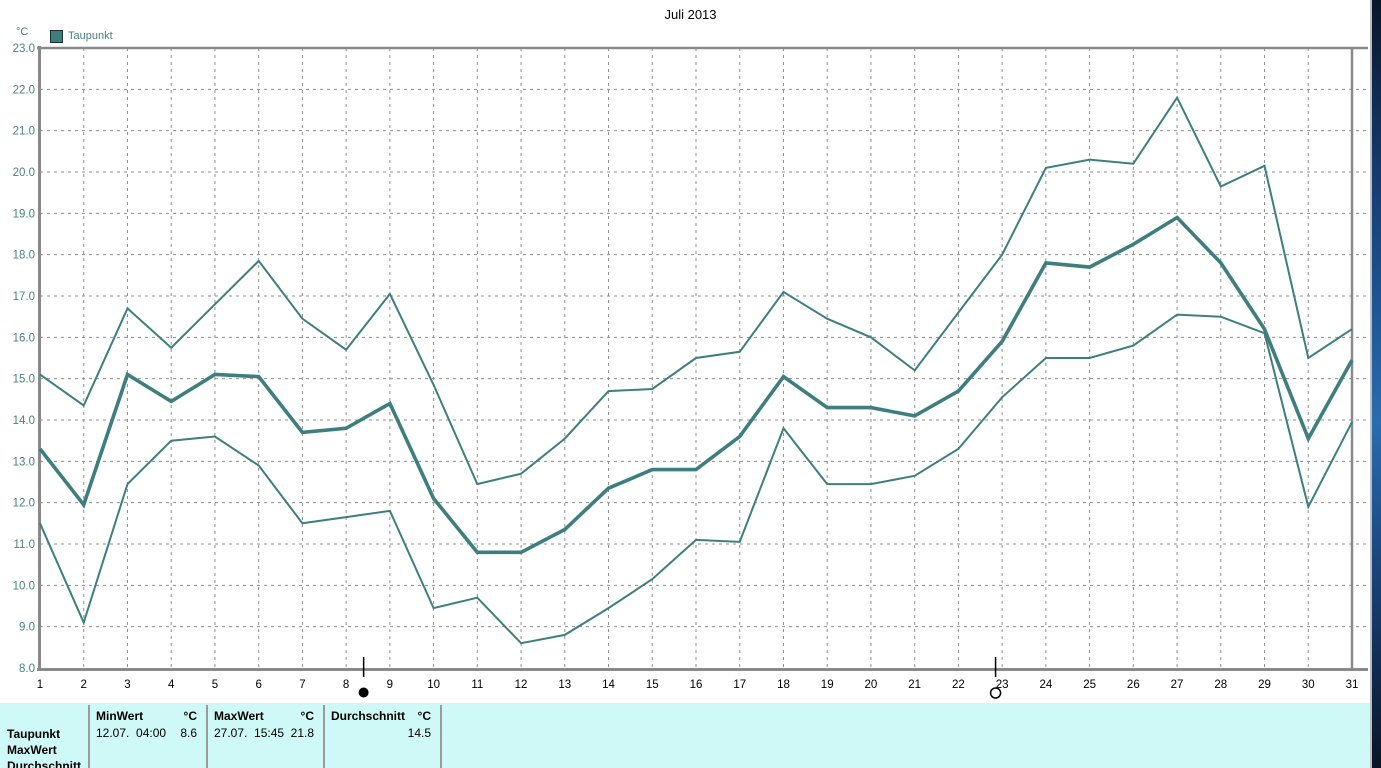 Image resolution: width=1381 pixels, height=768 pixels. Describe the element at coordinates (24, 49) in the screenshot. I see `svg-text: 23.0` at that location.